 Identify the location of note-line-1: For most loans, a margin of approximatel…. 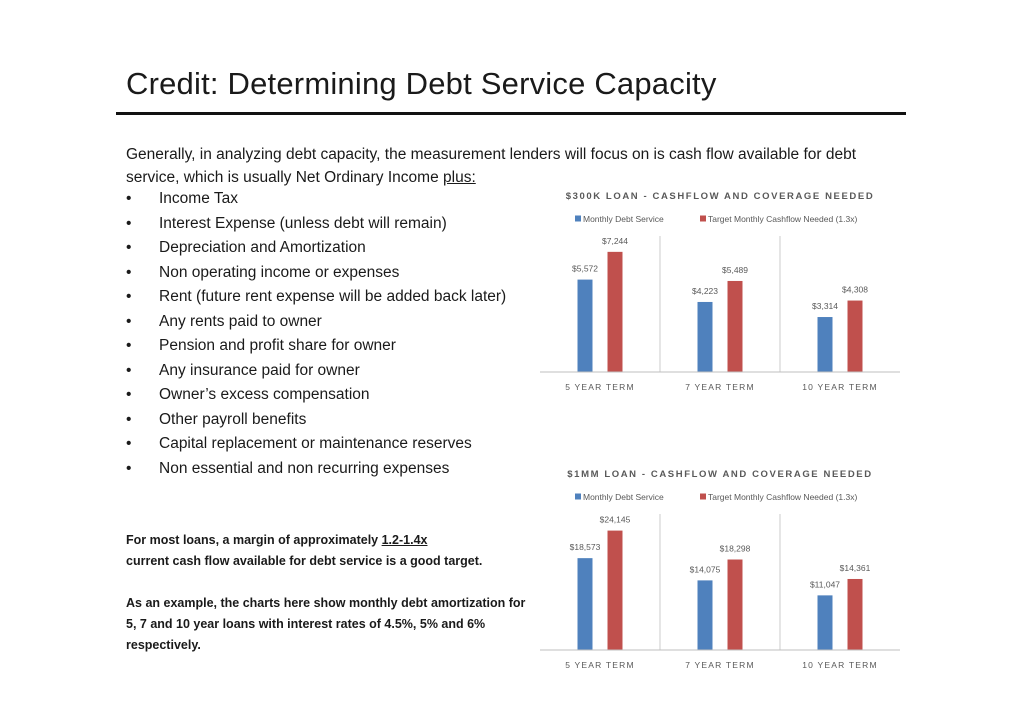
(326, 540).